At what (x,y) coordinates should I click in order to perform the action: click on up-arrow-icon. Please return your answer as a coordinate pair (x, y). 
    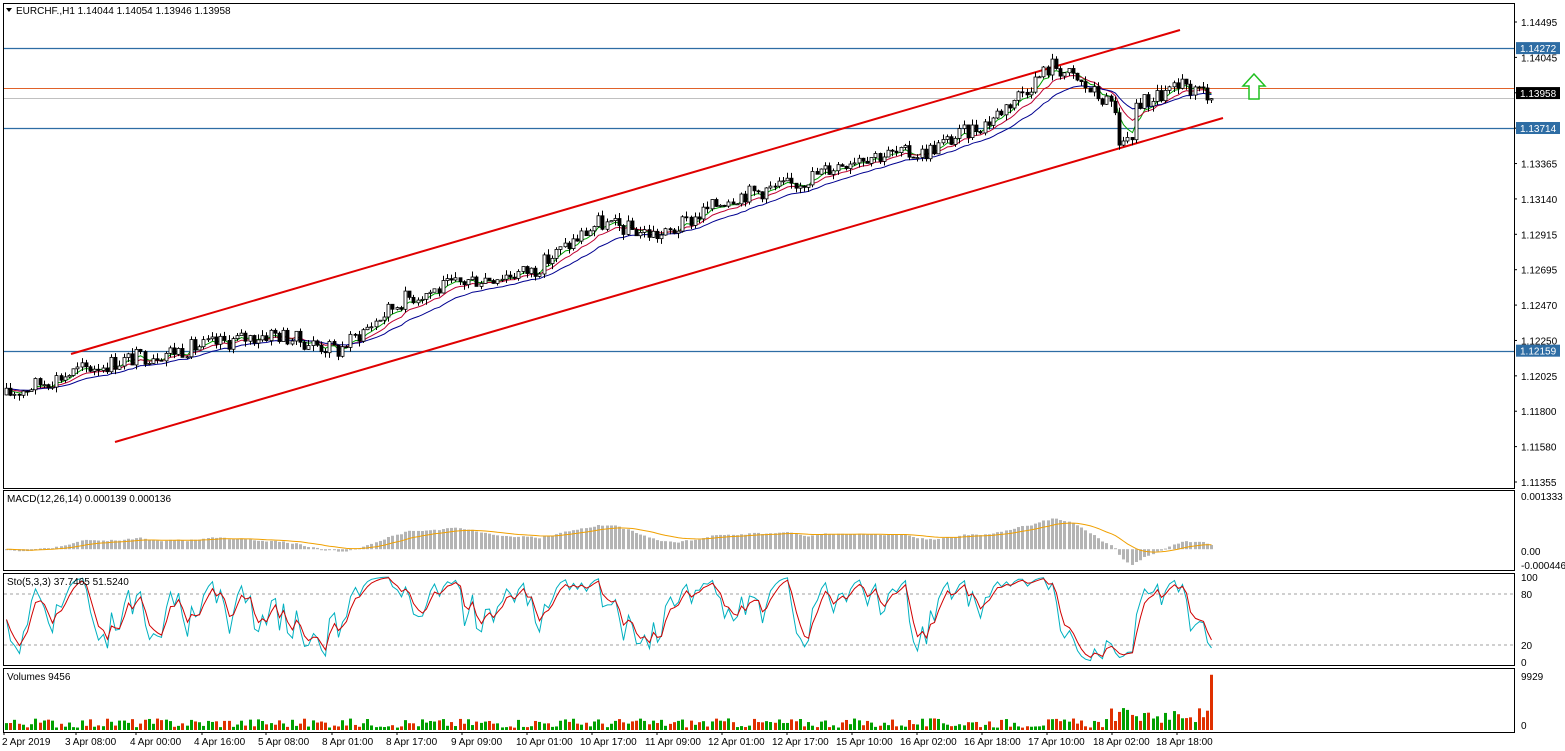
    Looking at the image, I should click on (1254, 86).